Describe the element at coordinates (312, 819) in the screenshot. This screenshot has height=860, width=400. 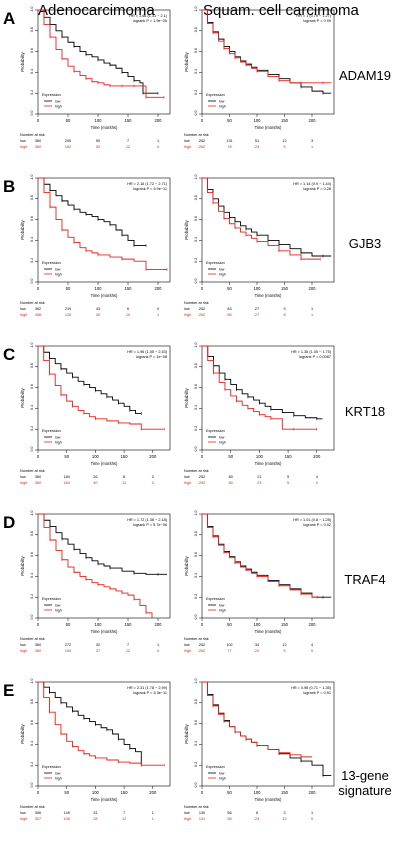
I see `risk-count-high: 0` at that location.